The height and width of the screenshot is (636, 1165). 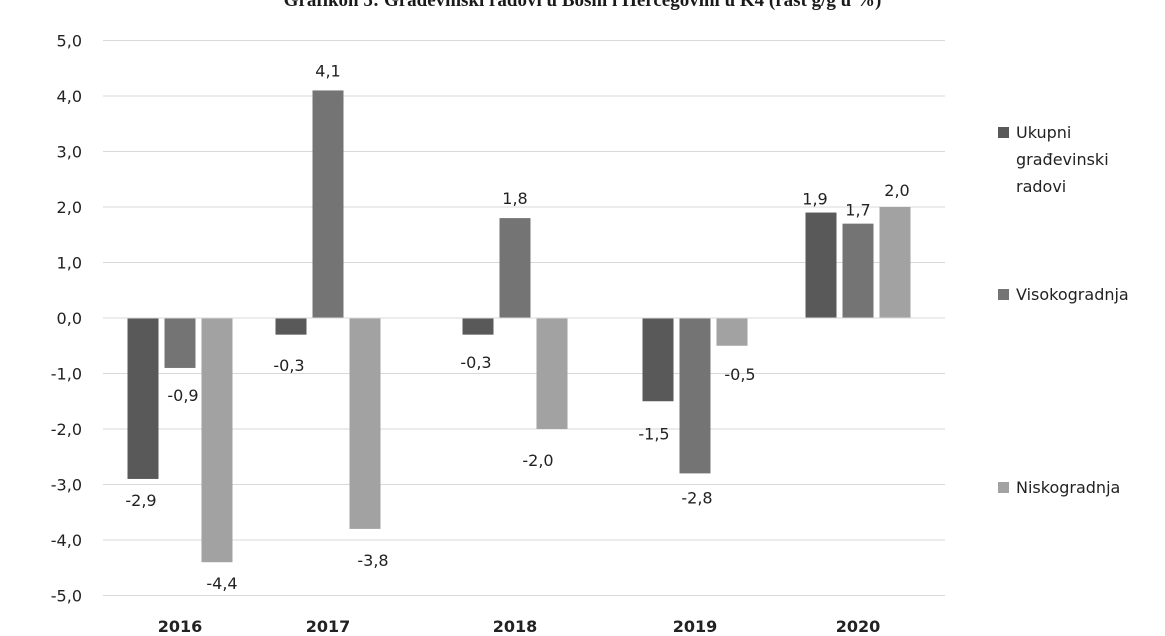 I want to click on x-category-label: 2020, so click(x=858, y=626).